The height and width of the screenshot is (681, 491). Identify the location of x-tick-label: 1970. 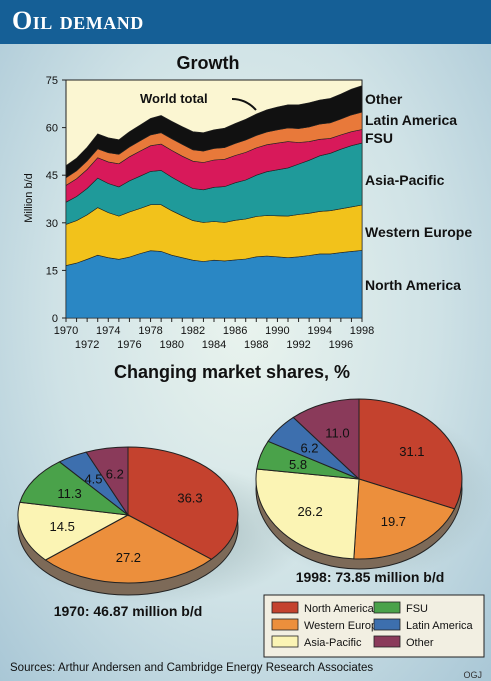
(66, 331).